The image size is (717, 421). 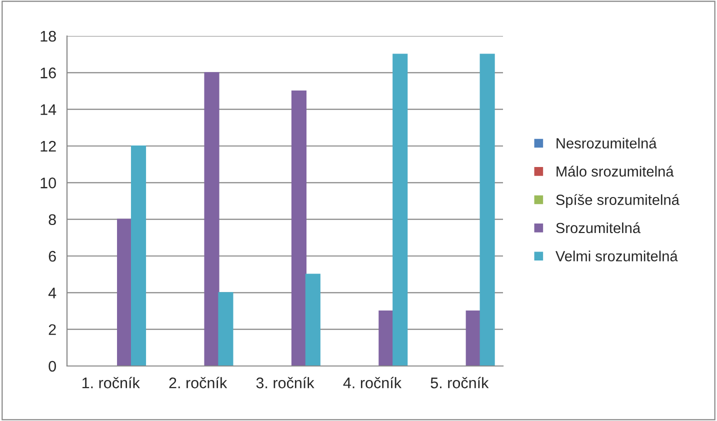 What do you see at coordinates (615, 171) in the screenshot?
I see `legend-label: Málo srozumitelná` at bounding box center [615, 171].